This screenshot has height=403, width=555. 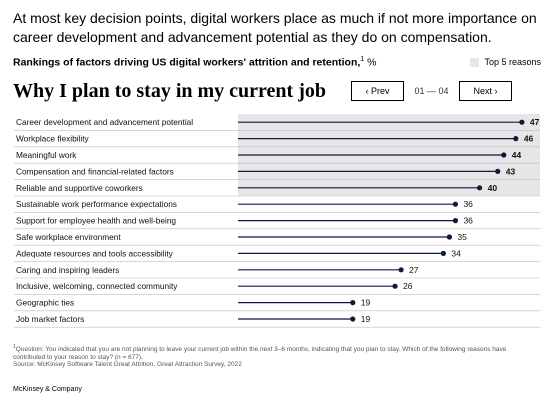 I want to click on category-label: Reliable and supportive coworkers, so click(x=79, y=188).